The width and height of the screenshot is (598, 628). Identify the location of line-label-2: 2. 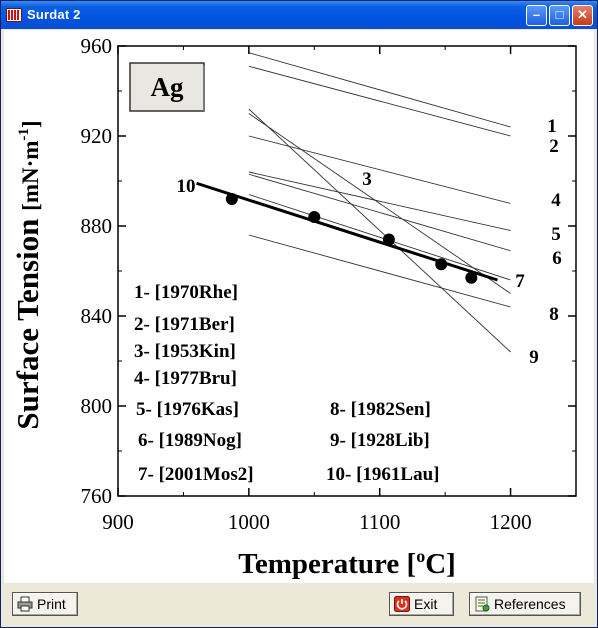
(554, 146).